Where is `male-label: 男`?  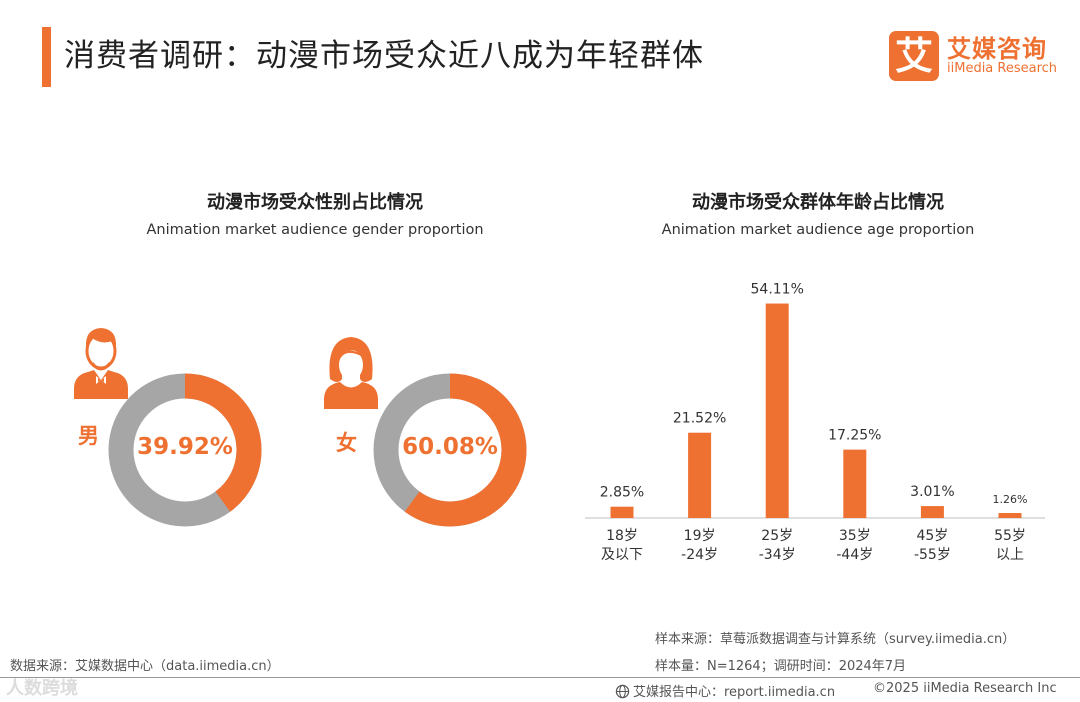
male-label: 男 is located at coordinates (88, 436).